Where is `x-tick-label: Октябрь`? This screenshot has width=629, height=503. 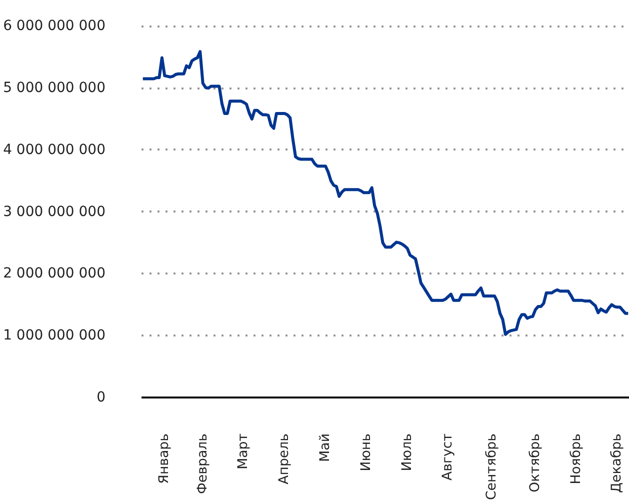
x-tick-label: Октябрь is located at coordinates (535, 462).